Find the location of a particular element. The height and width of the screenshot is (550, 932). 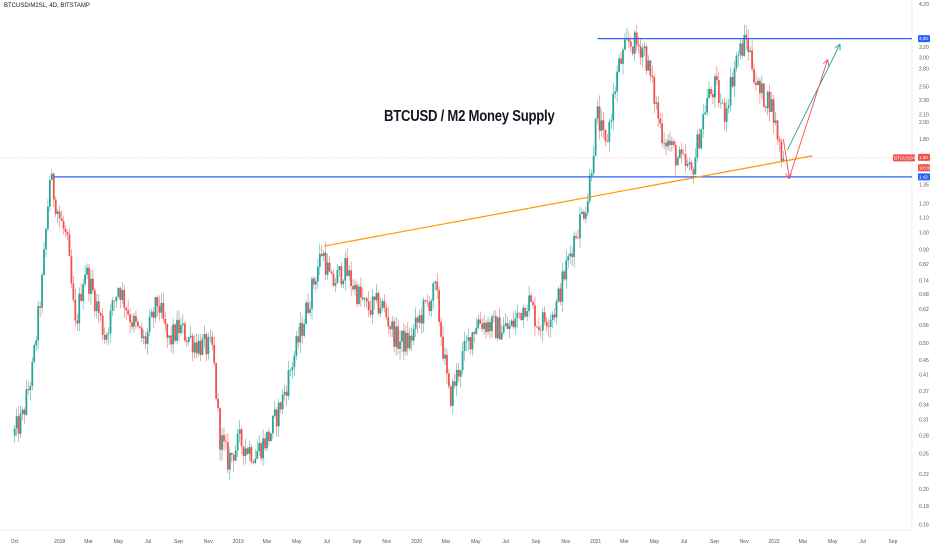

price-tag-bg is located at coordinates (924, 168).